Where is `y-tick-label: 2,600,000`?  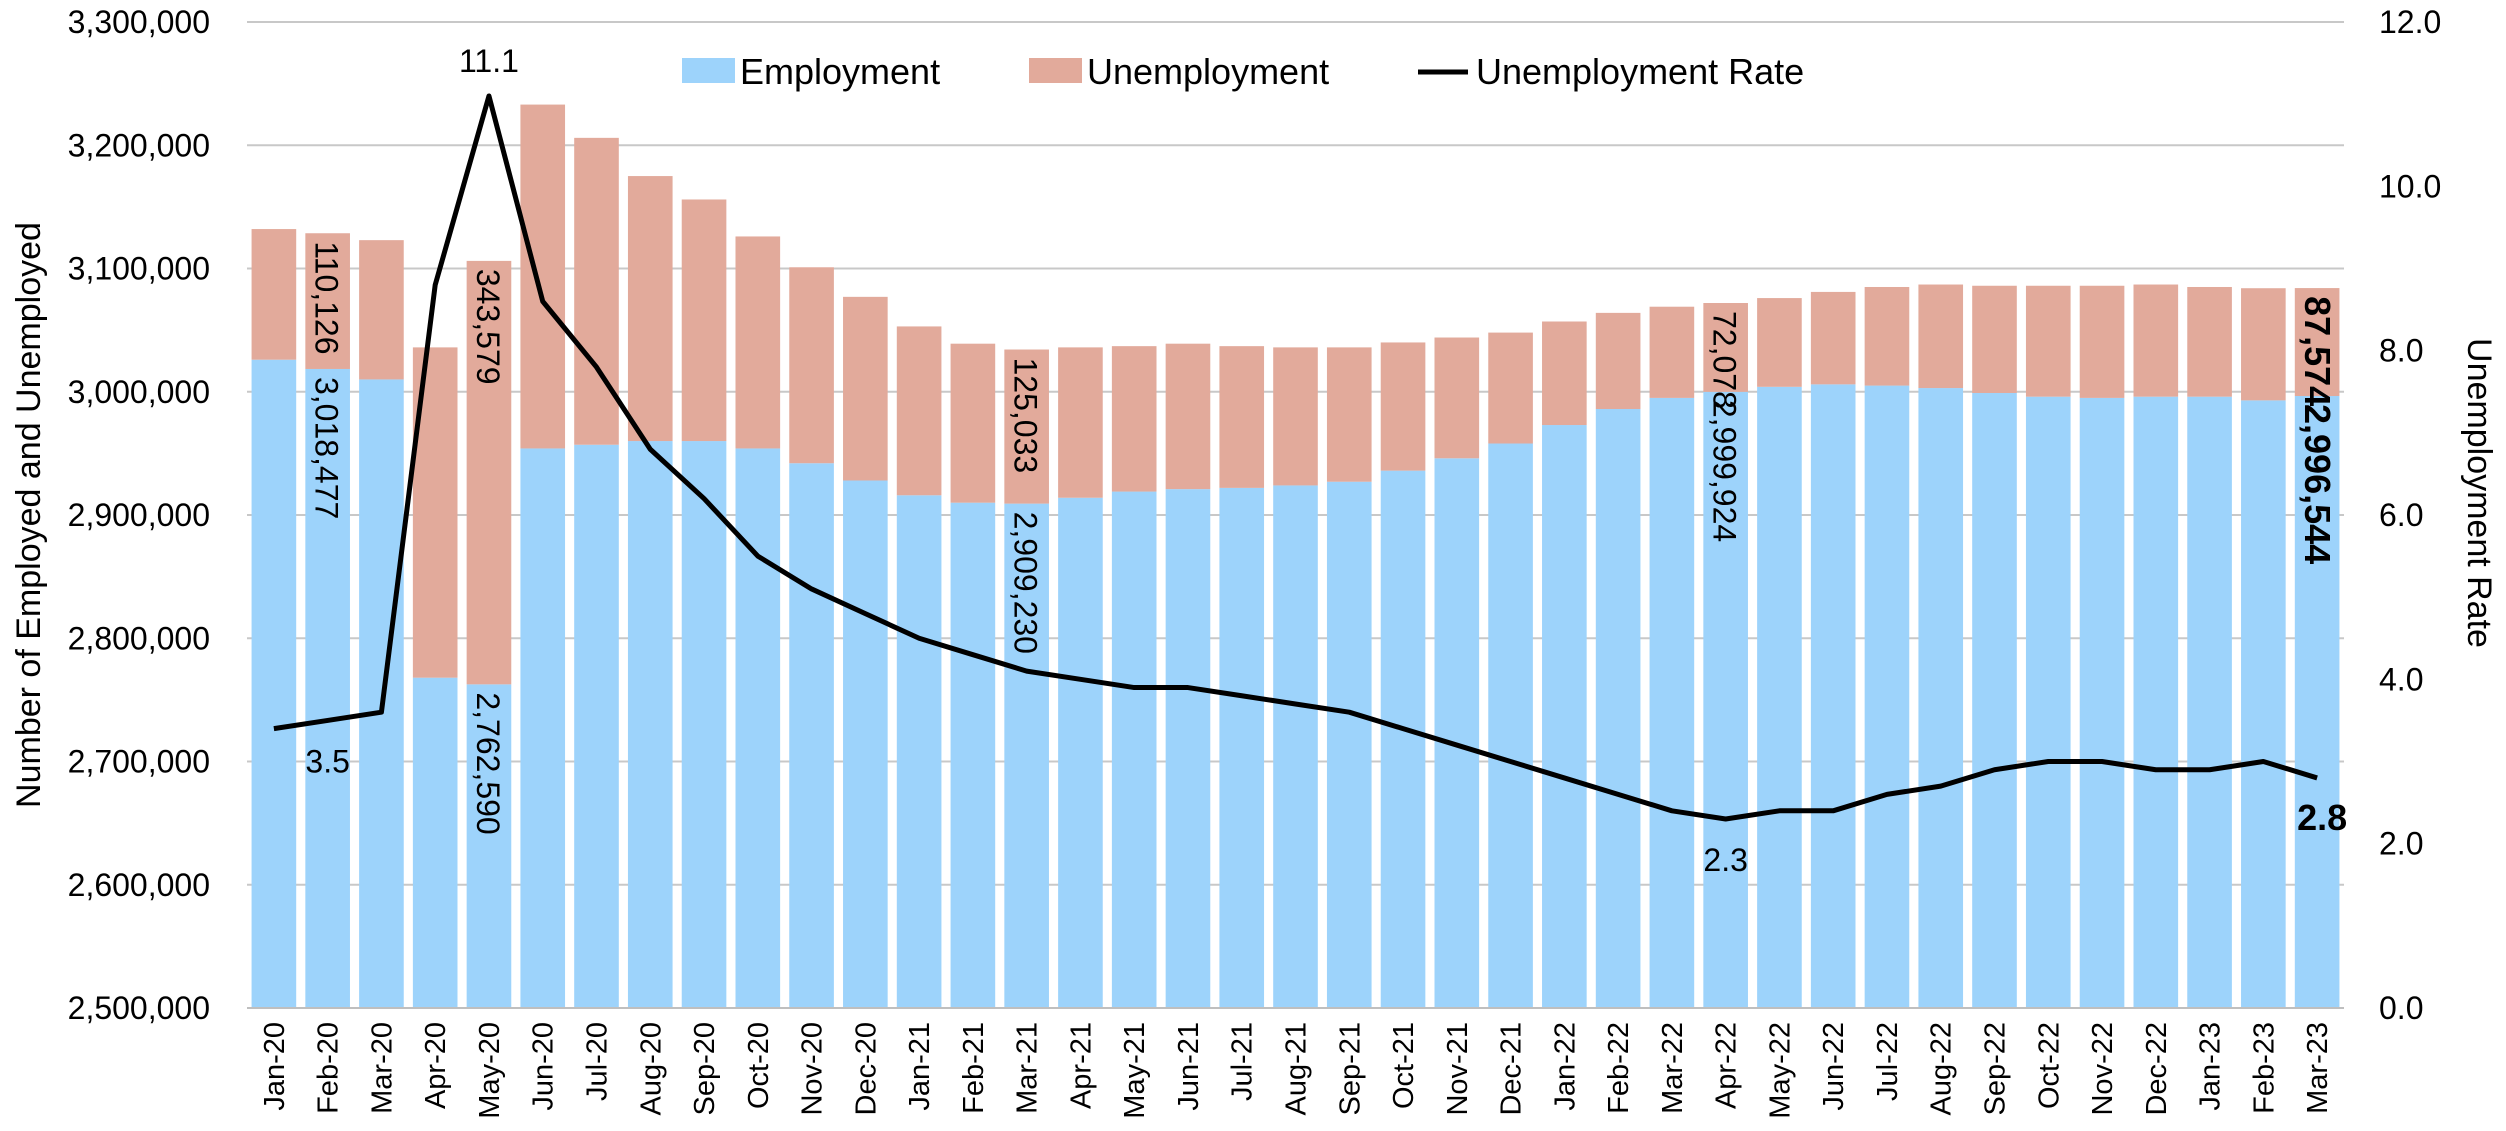 y-tick-label: 2,600,000 is located at coordinates (139, 885).